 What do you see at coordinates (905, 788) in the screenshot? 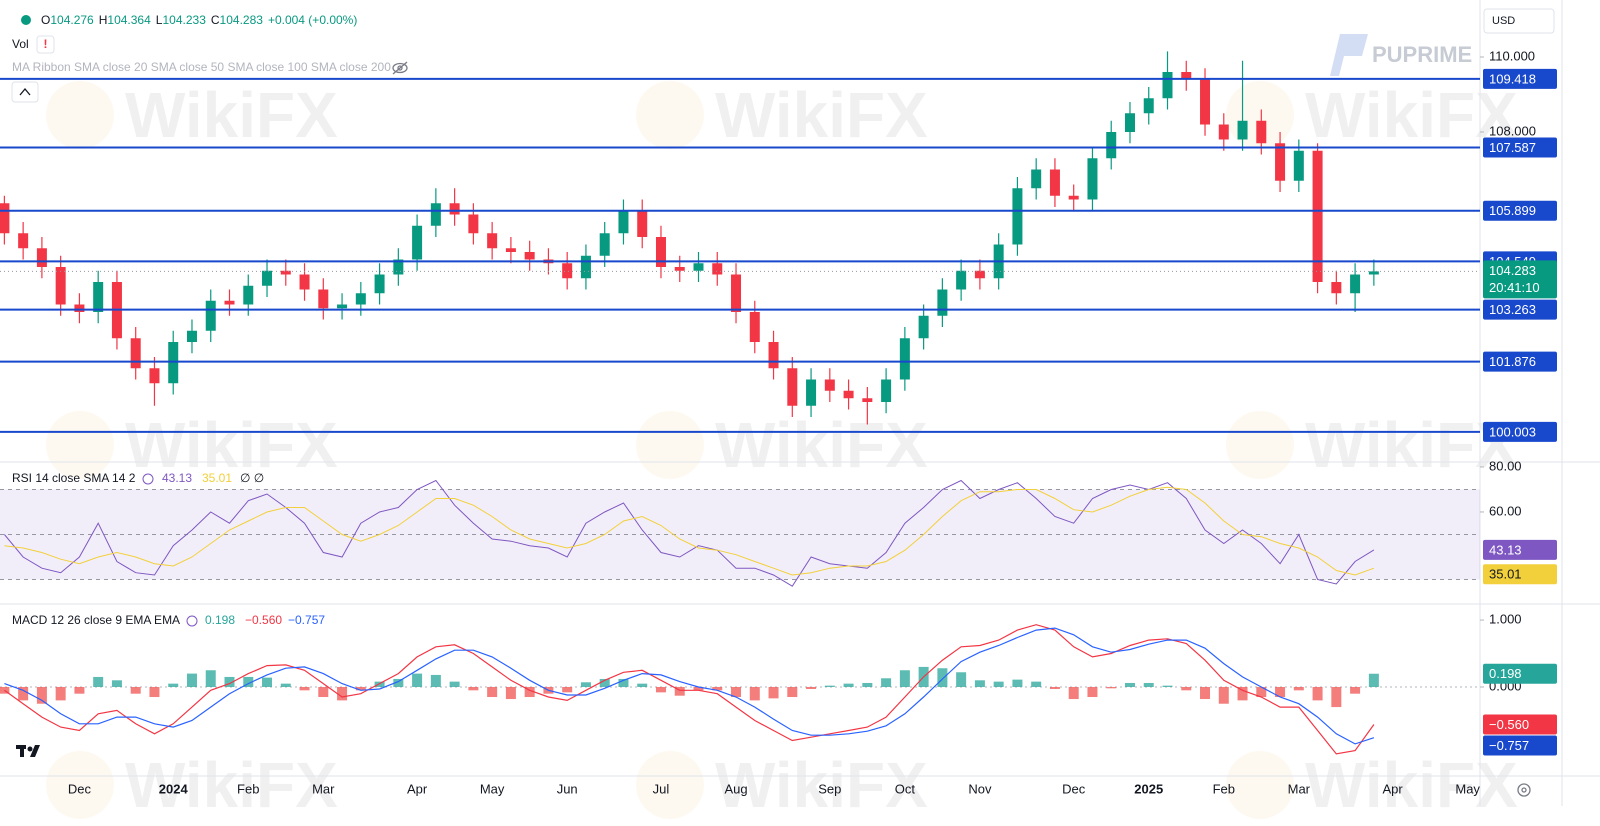
I see `x-tick-label: Oct` at bounding box center [905, 788].